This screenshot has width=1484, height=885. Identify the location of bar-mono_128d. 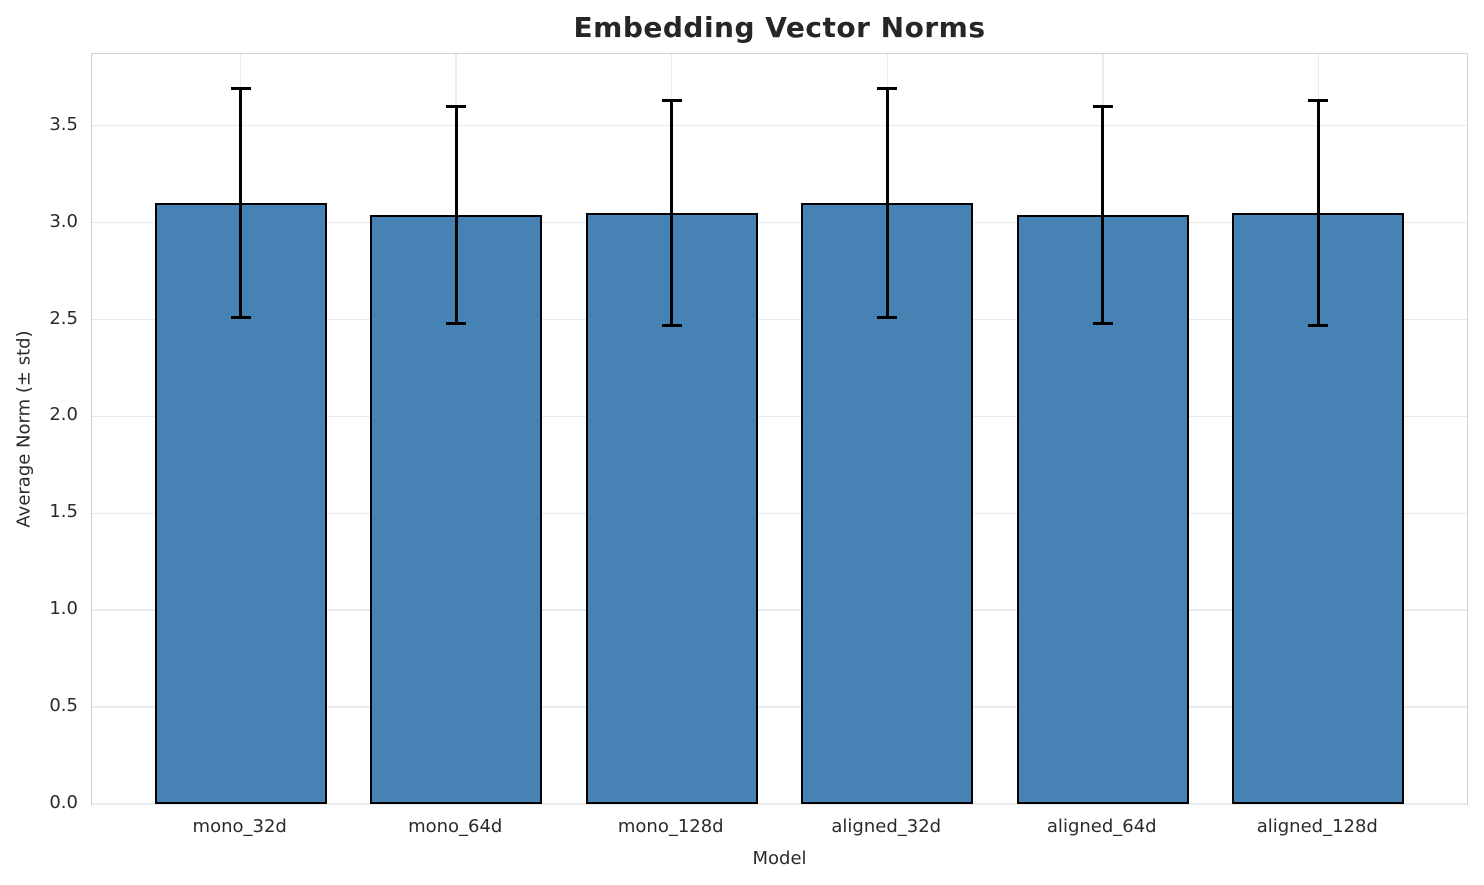
(671, 508).